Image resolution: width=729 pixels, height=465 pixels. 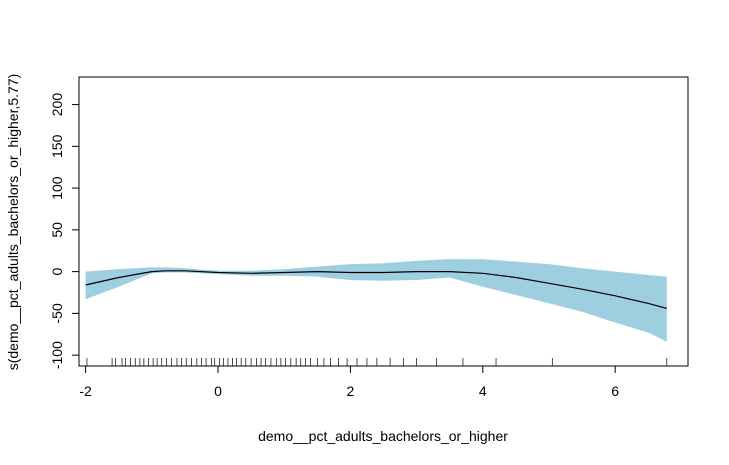 I want to click on confidence-band, so click(x=376, y=300).